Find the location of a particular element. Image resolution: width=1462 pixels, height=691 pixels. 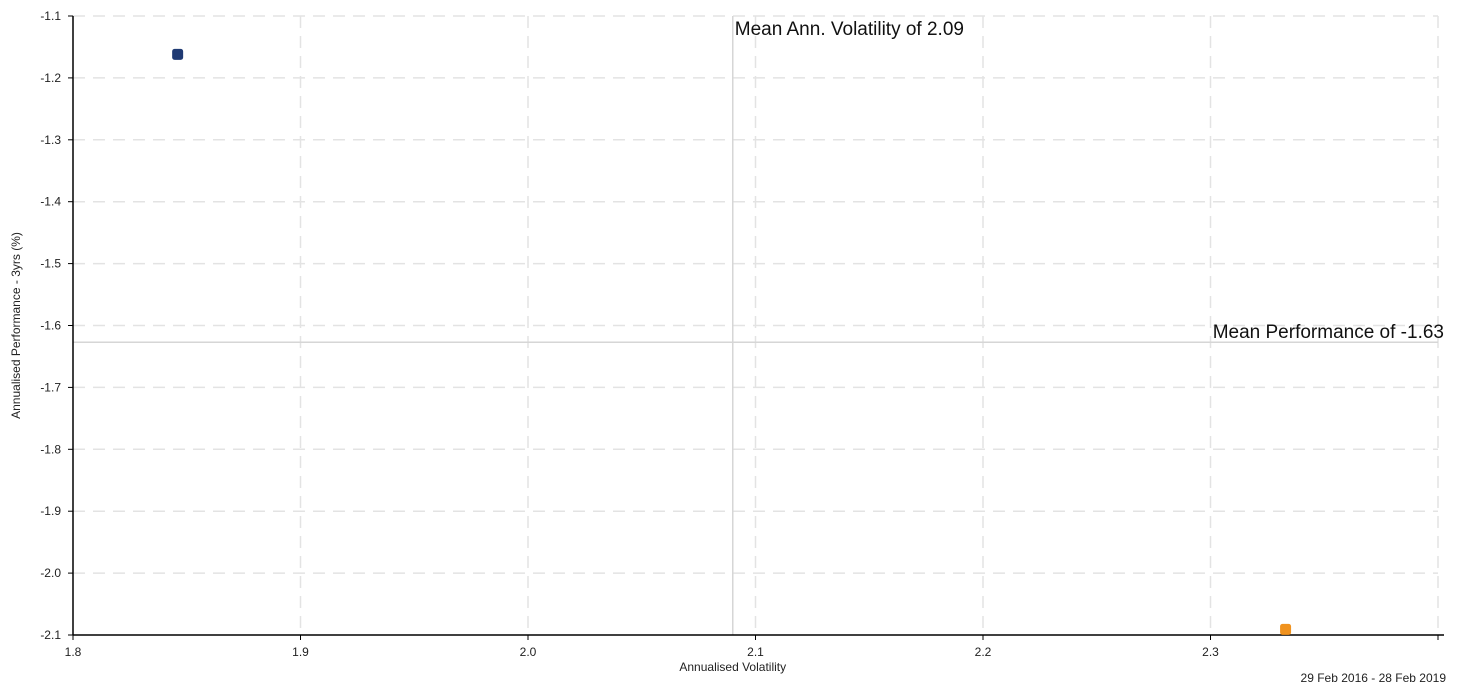

x-tick-label: 2.1 is located at coordinates (755, 652).